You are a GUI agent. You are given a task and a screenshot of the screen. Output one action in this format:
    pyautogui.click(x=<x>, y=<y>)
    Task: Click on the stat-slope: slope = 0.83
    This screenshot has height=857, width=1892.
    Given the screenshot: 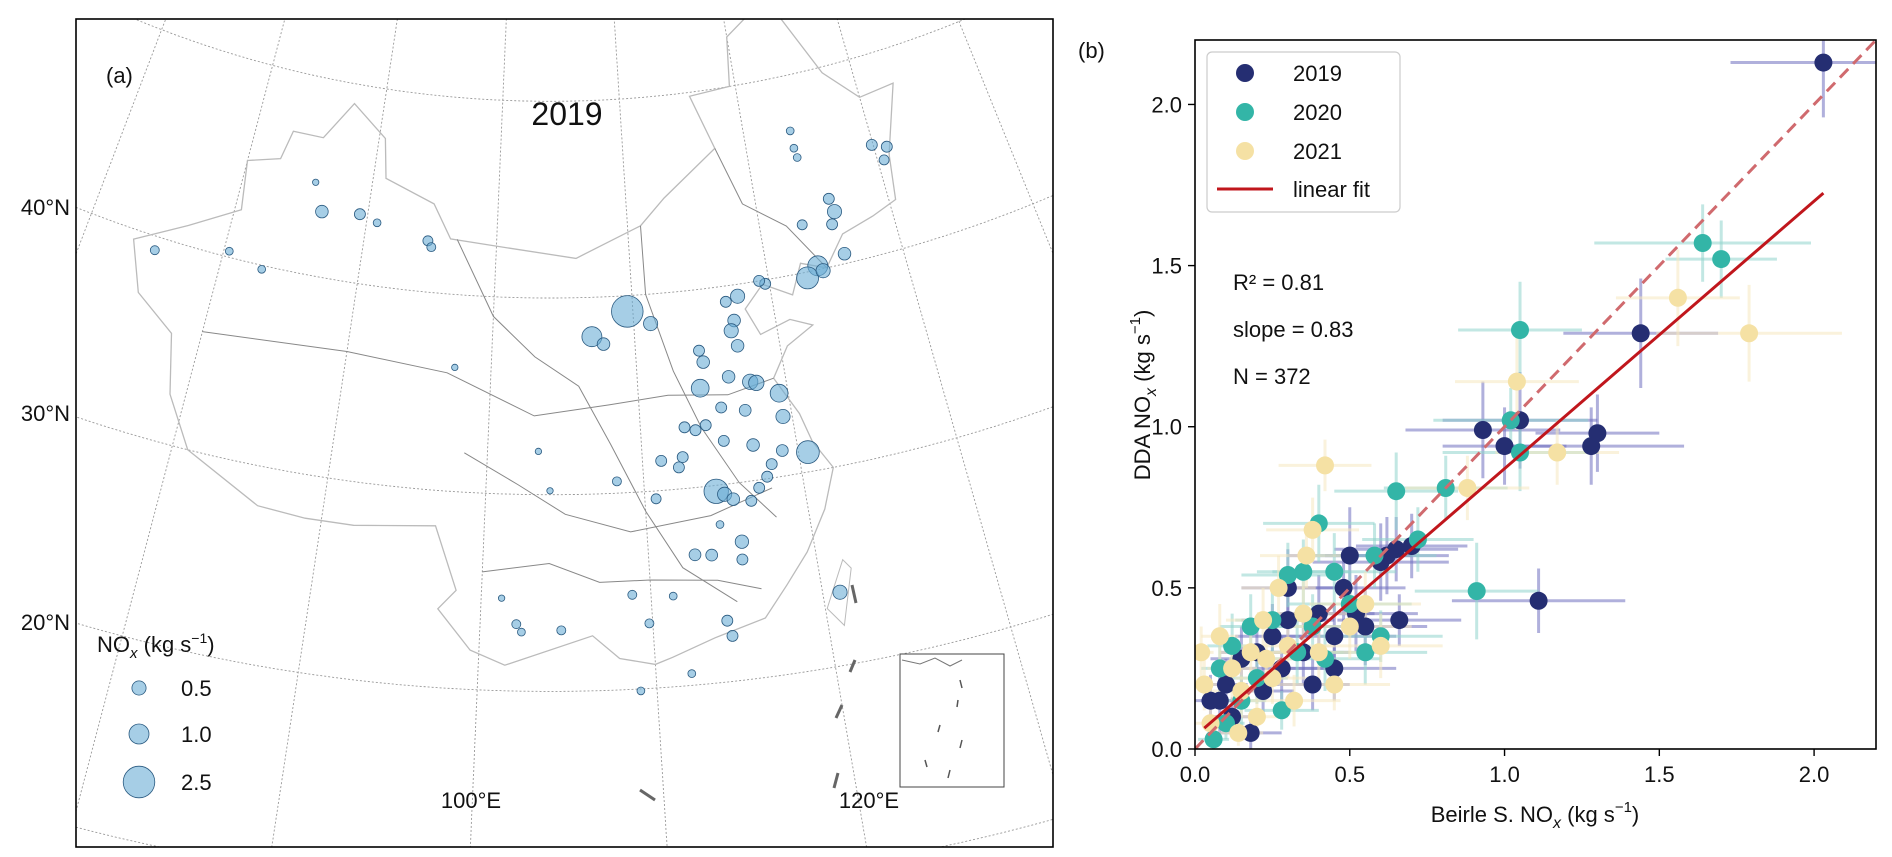 What is the action you would take?
    pyautogui.click(x=1293, y=329)
    